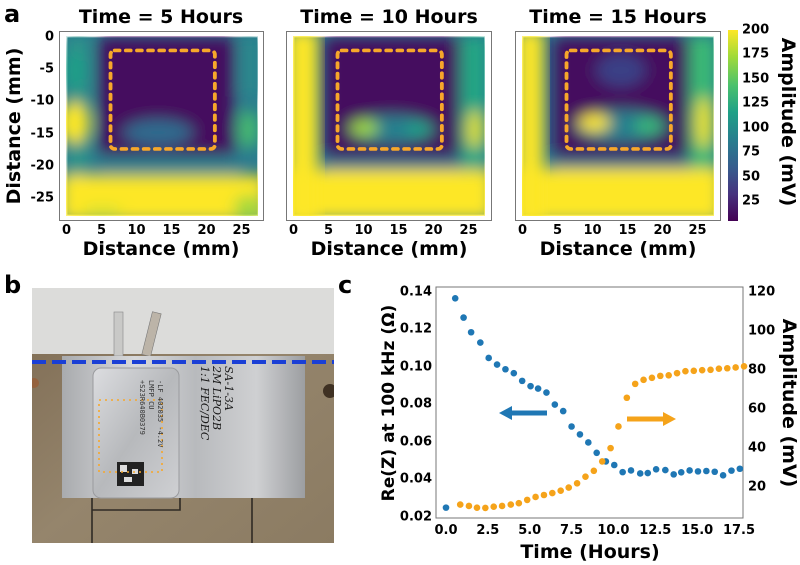  I want to click on x-tick: 10.0, so click(613, 530).